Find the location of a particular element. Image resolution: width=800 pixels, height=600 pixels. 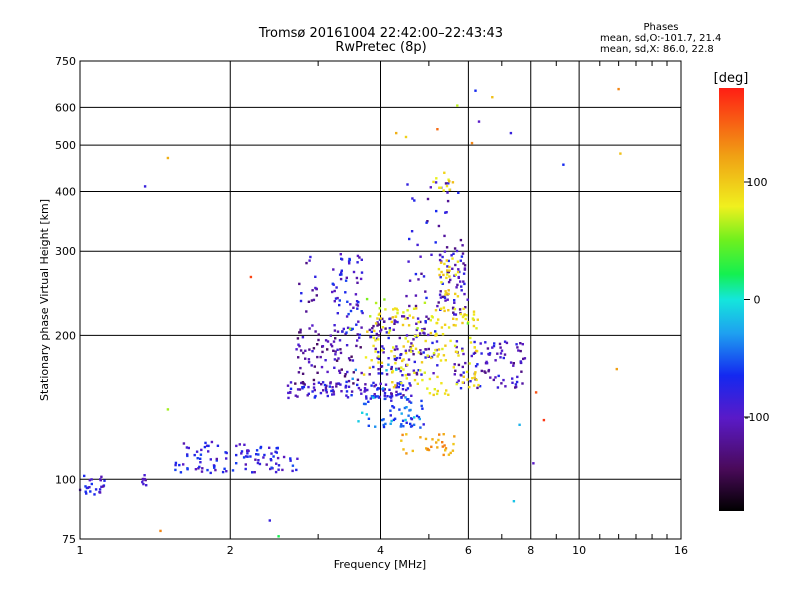

chart-subtitle: RwPretec (8p) is located at coordinates (381, 47).